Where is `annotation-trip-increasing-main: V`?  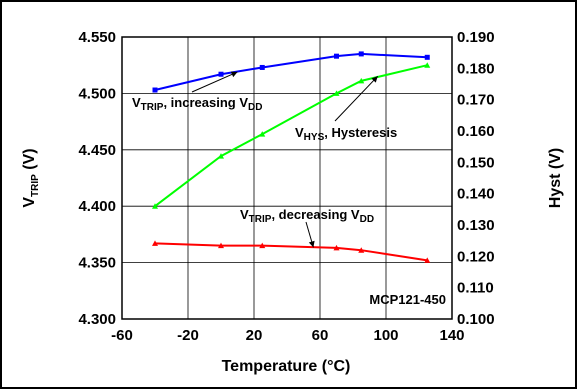 annotation-trip-increasing-main: V is located at coordinates (136, 102).